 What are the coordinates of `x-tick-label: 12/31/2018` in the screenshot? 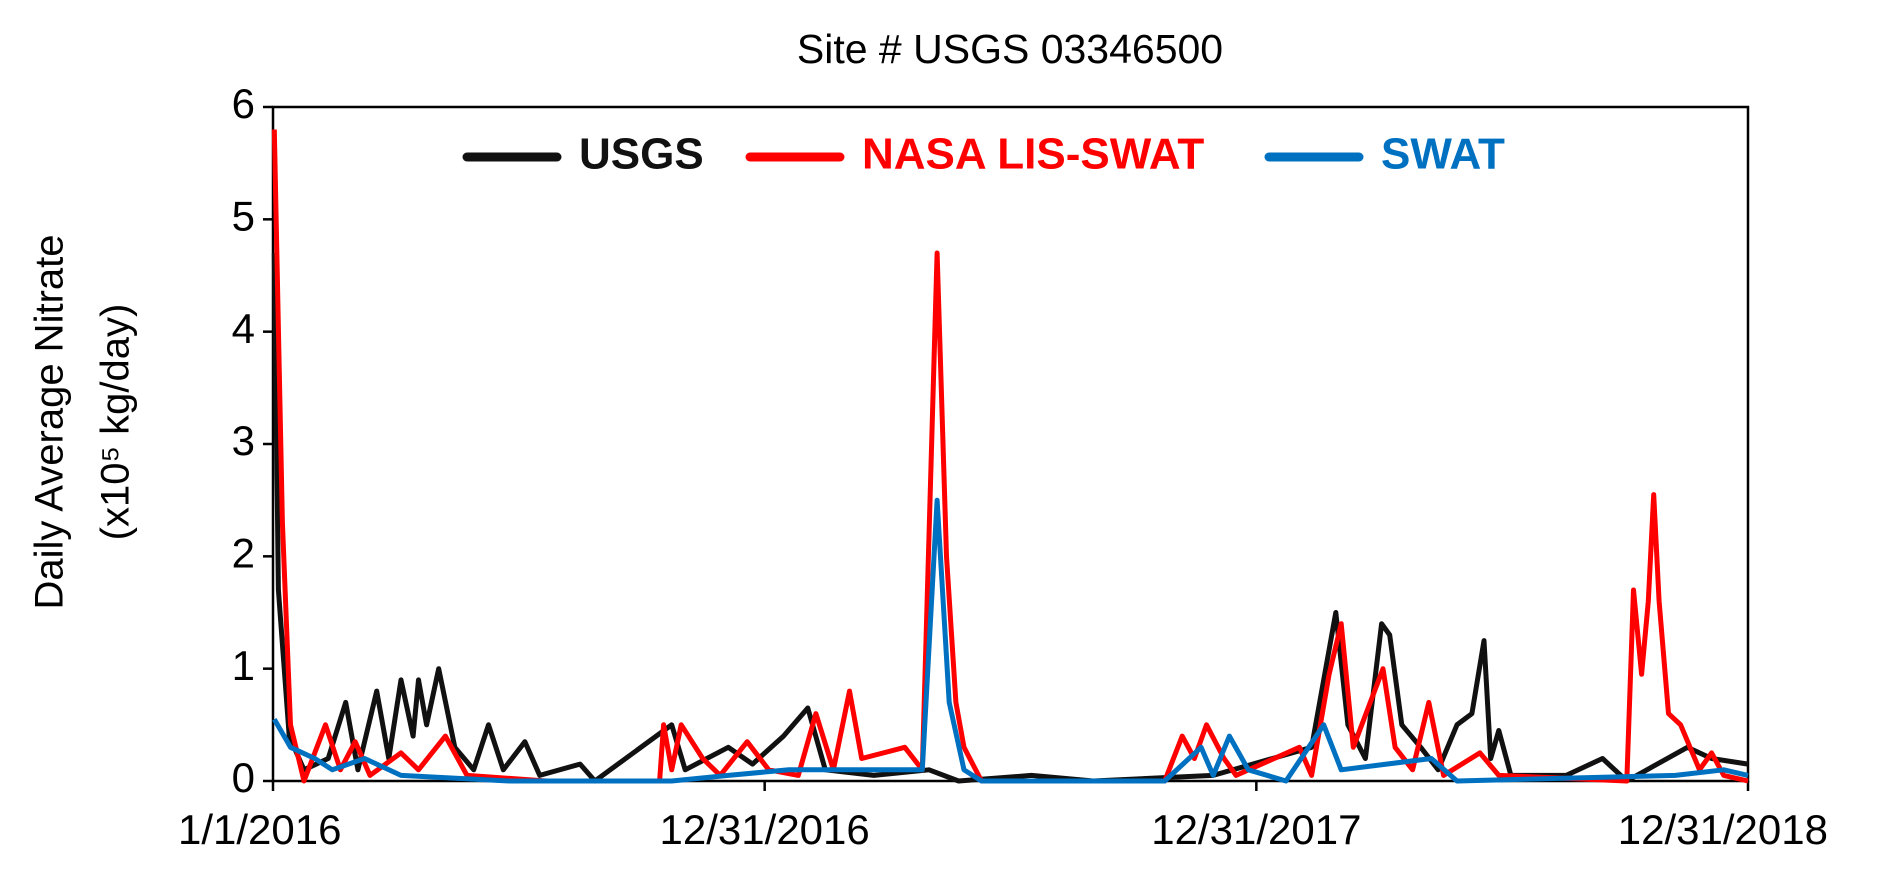 It's located at (1723, 829).